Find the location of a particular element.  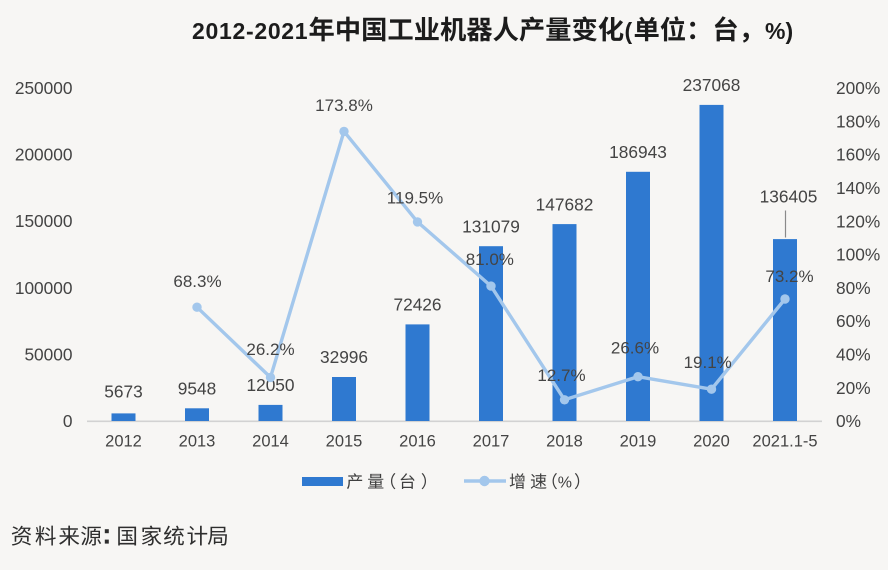

svg-text: 2018 is located at coordinates (564, 442).